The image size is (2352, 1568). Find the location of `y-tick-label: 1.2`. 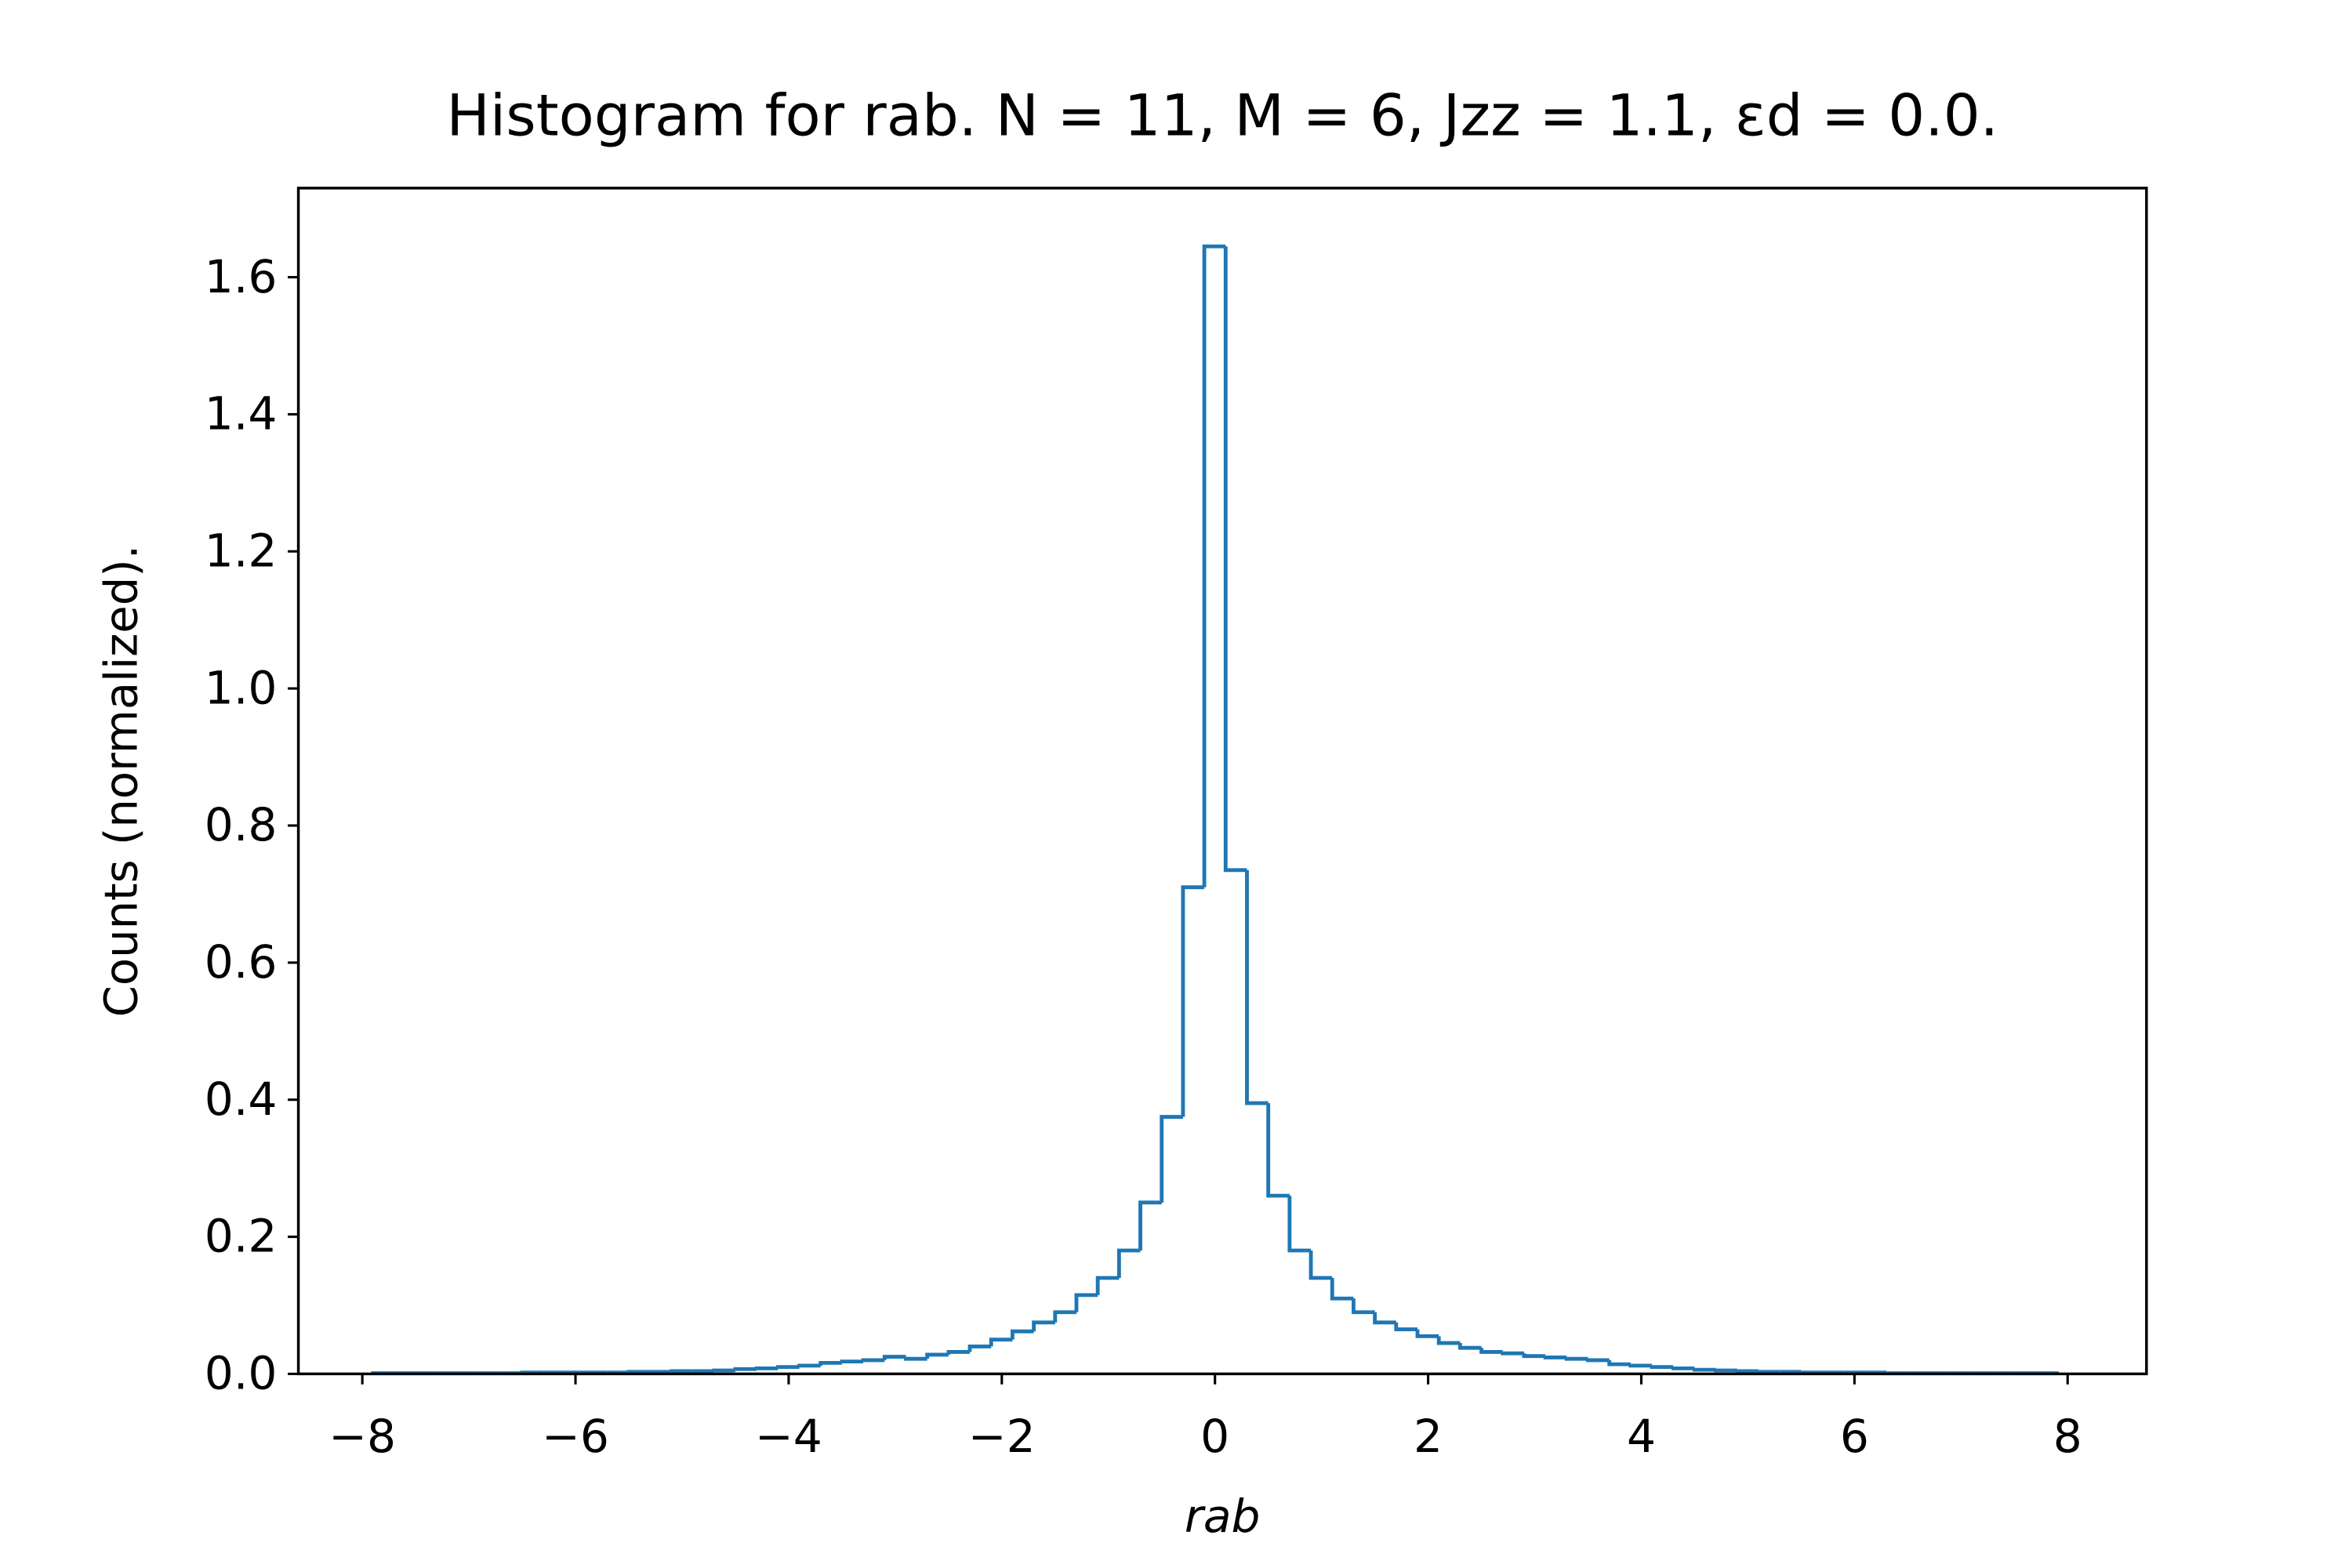

y-tick-label: 1.2 is located at coordinates (241, 551).